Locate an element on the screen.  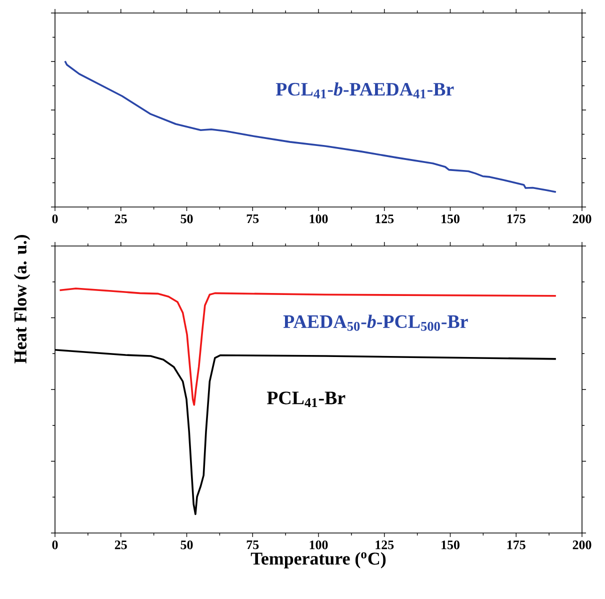
series-label: PCL$_{41}$-Br is located at coordinates (306, 399).